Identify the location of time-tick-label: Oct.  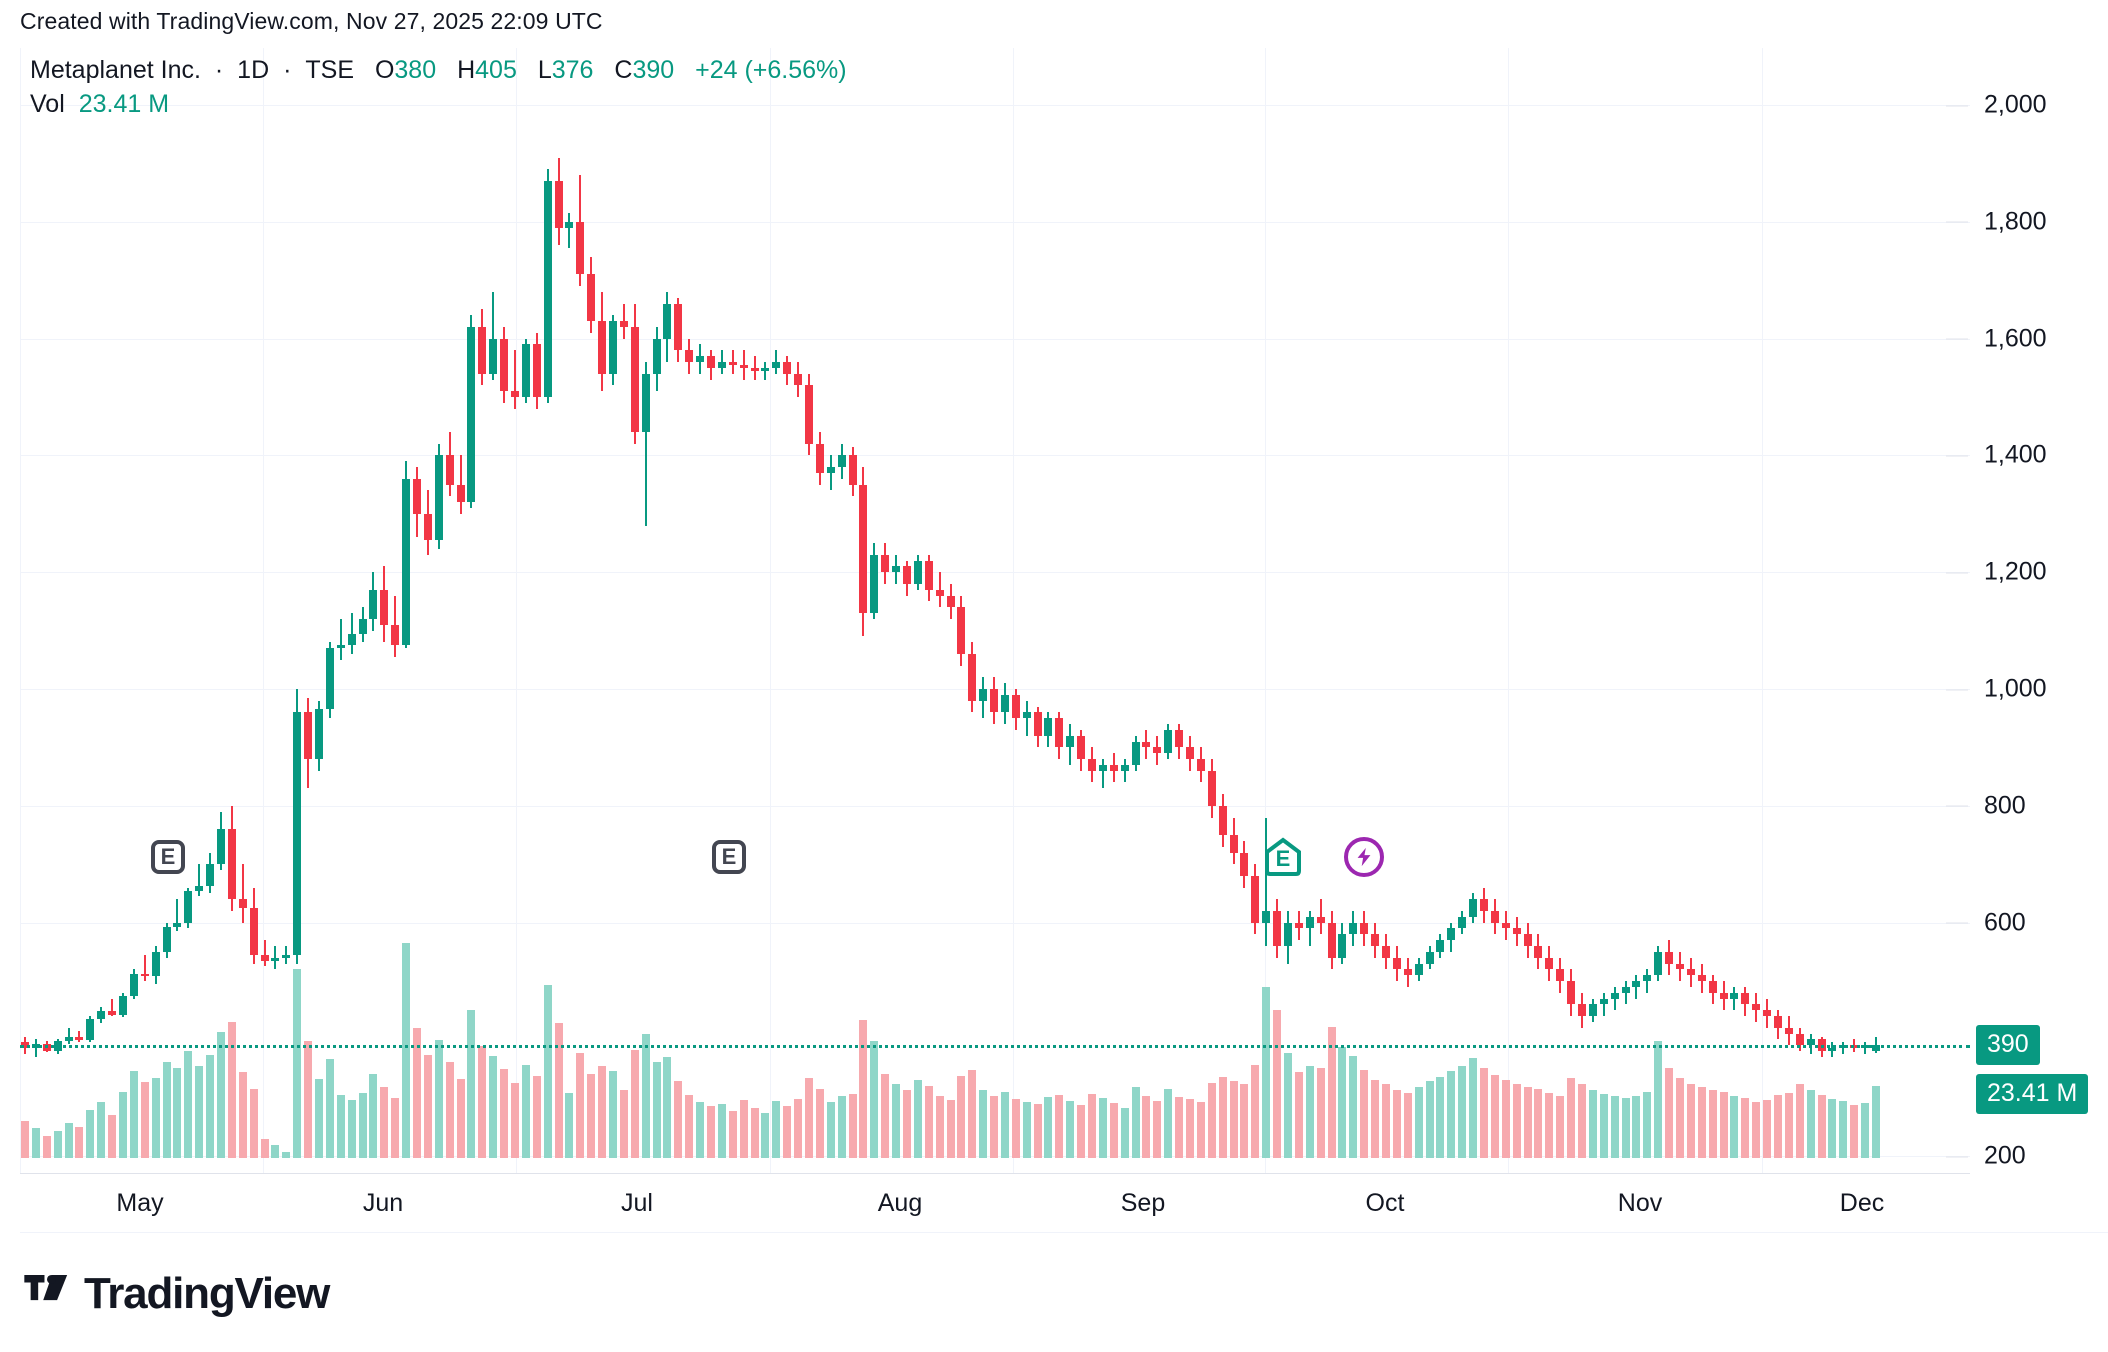
(1385, 1203).